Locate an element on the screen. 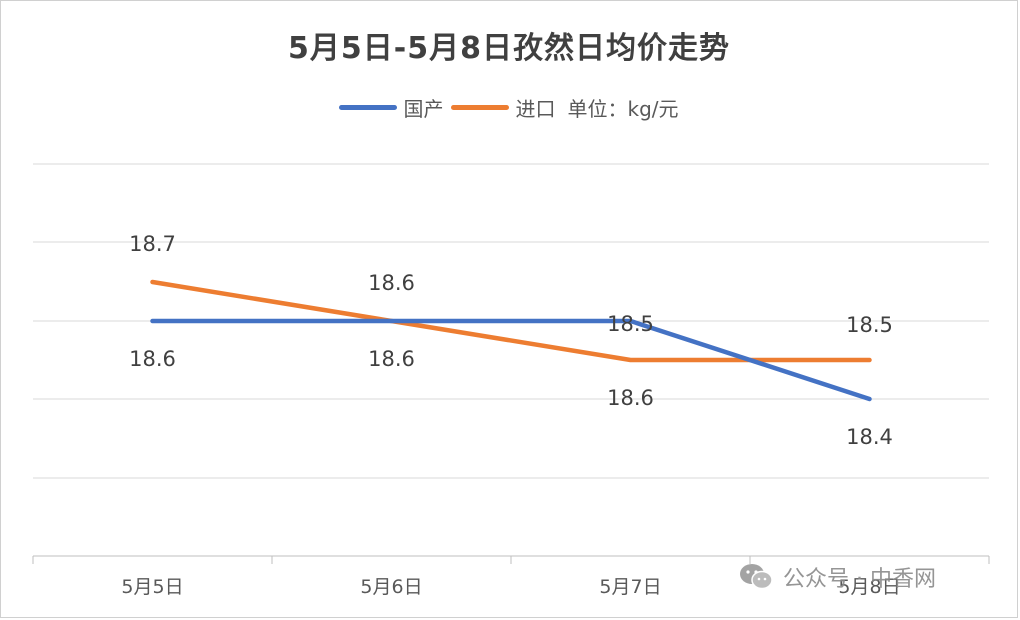  legend-item-imported: 进口 is located at coordinates (507, 107).